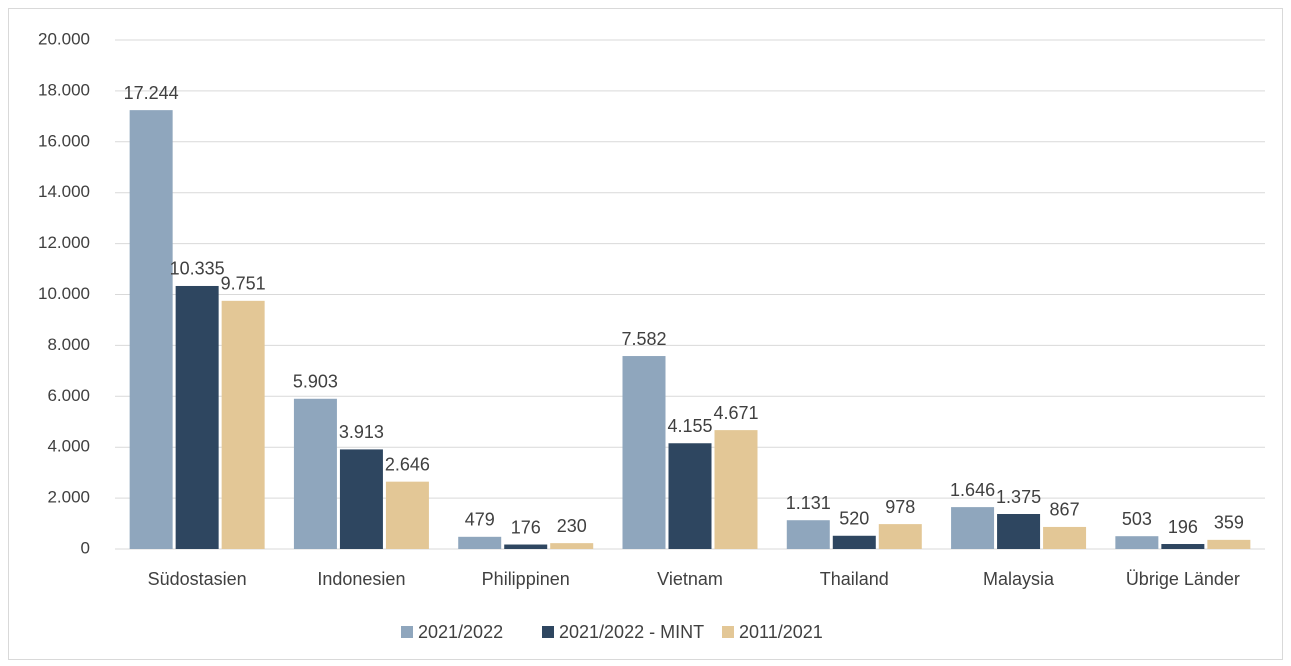 This screenshot has height=666, width=1291. What do you see at coordinates (1018, 497) in the screenshot?
I see `data-label: 1.375` at bounding box center [1018, 497].